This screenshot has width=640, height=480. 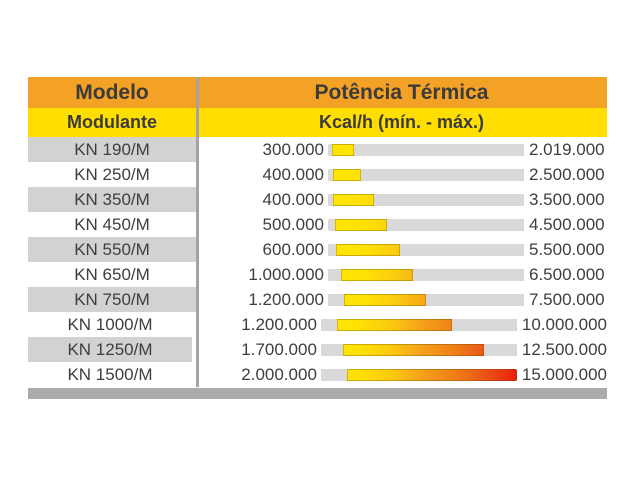 I want to click on max-value: 7.500.000, so click(x=567, y=299).